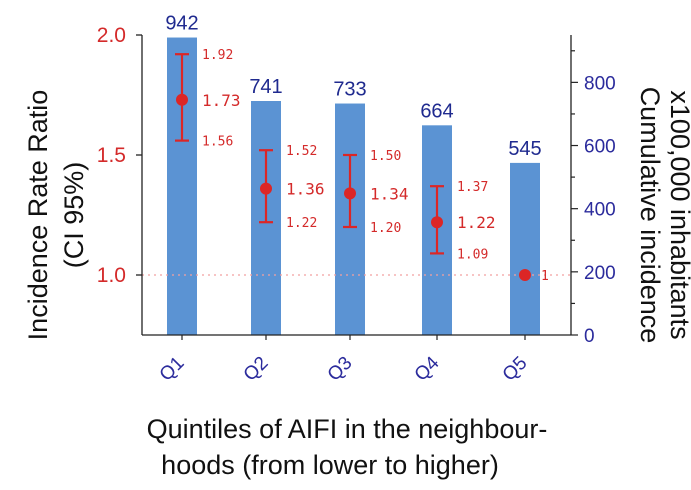  I want to click on x-axis-title-line2: hoods (from lower to higher), so click(330, 465).